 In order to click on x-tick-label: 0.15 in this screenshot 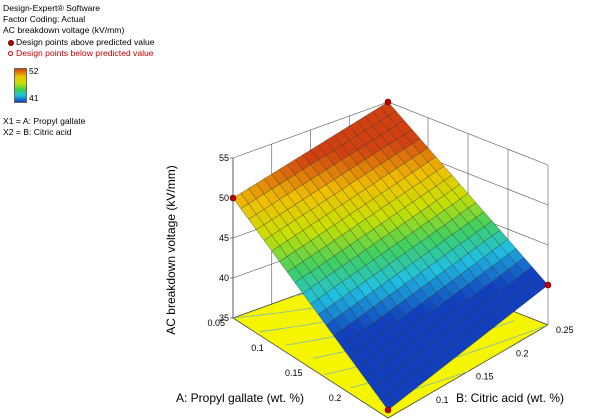, I will do `click(294, 373)`.